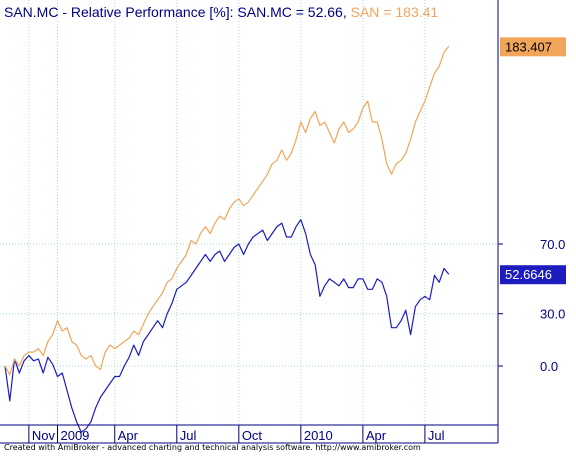 This screenshot has width=576, height=457. Describe the element at coordinates (528, 274) in the screenshot. I see `last-value-text: 52.6646` at that location.